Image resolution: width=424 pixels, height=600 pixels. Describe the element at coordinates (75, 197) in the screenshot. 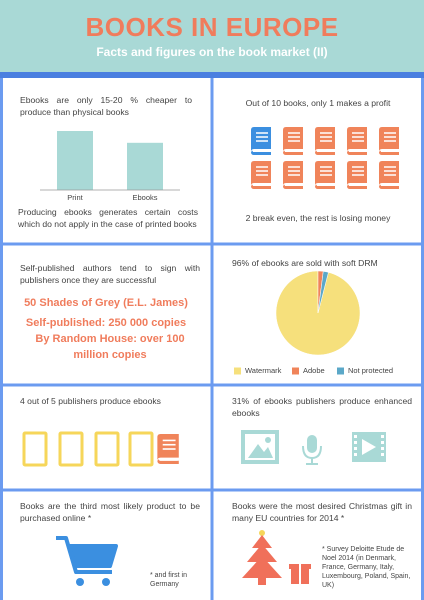

I see `x-tick-label: Print` at that location.